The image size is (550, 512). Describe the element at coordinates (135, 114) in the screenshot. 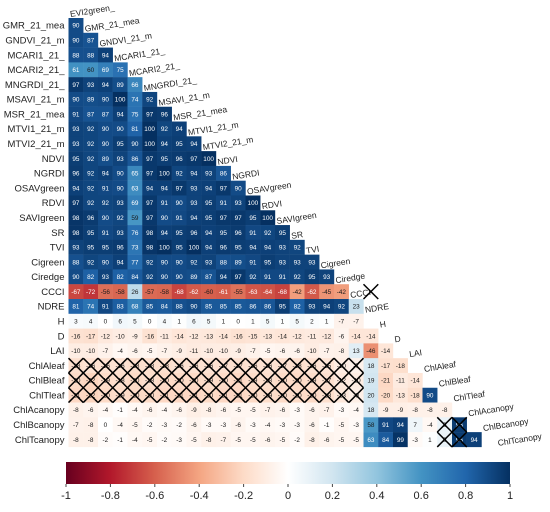

I see `cell-value: 75` at that location.